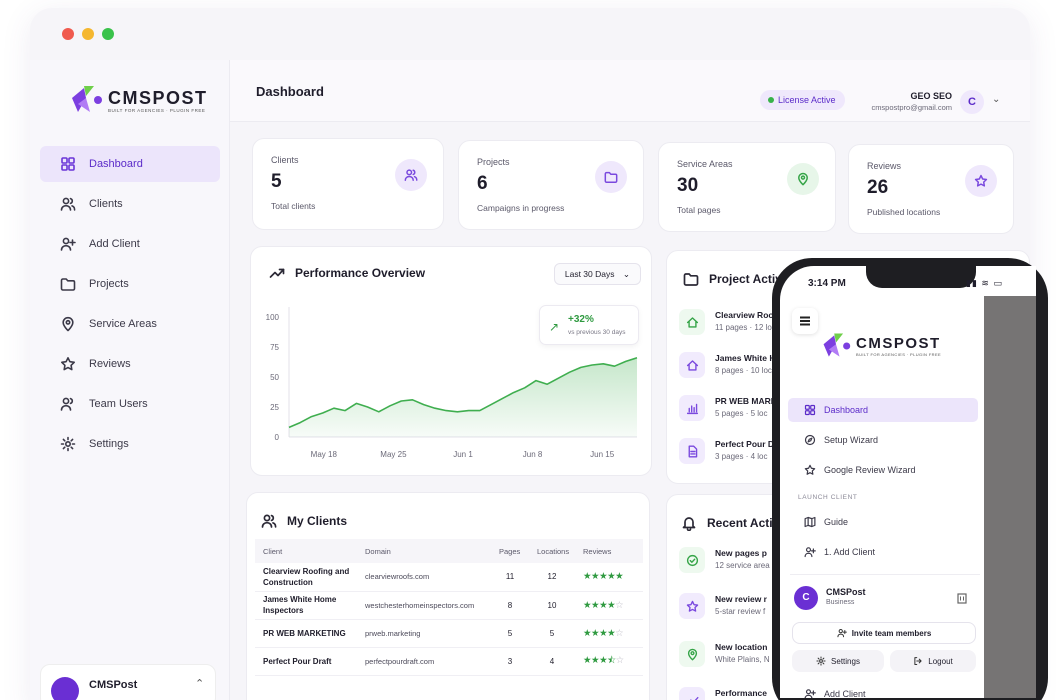 Image resolution: width=1060 pixels, height=700 pixels. I want to click on project-detail: 5 pages · 5 loc, so click(741, 413).